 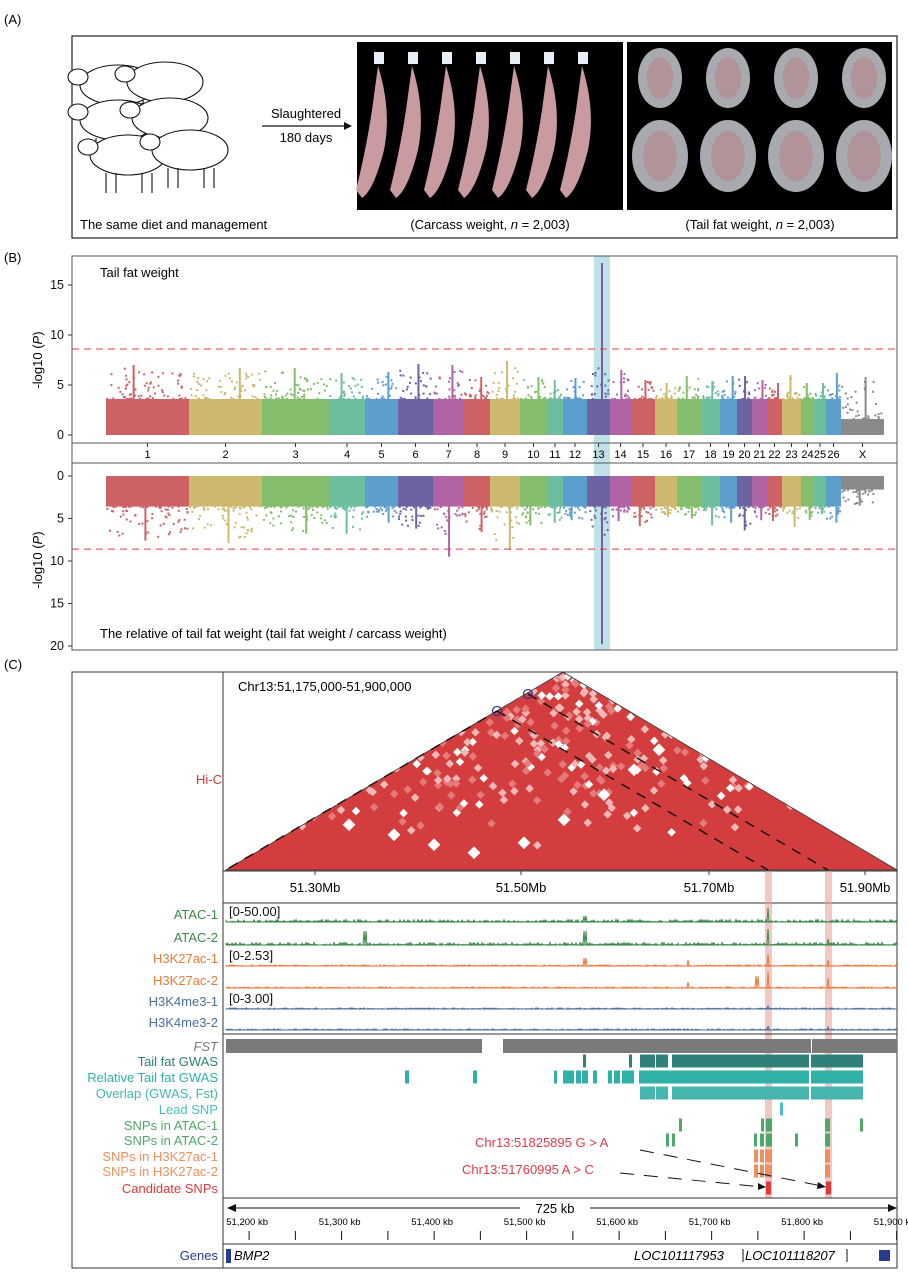 I want to click on feature-block, so click(x=768, y=1171).